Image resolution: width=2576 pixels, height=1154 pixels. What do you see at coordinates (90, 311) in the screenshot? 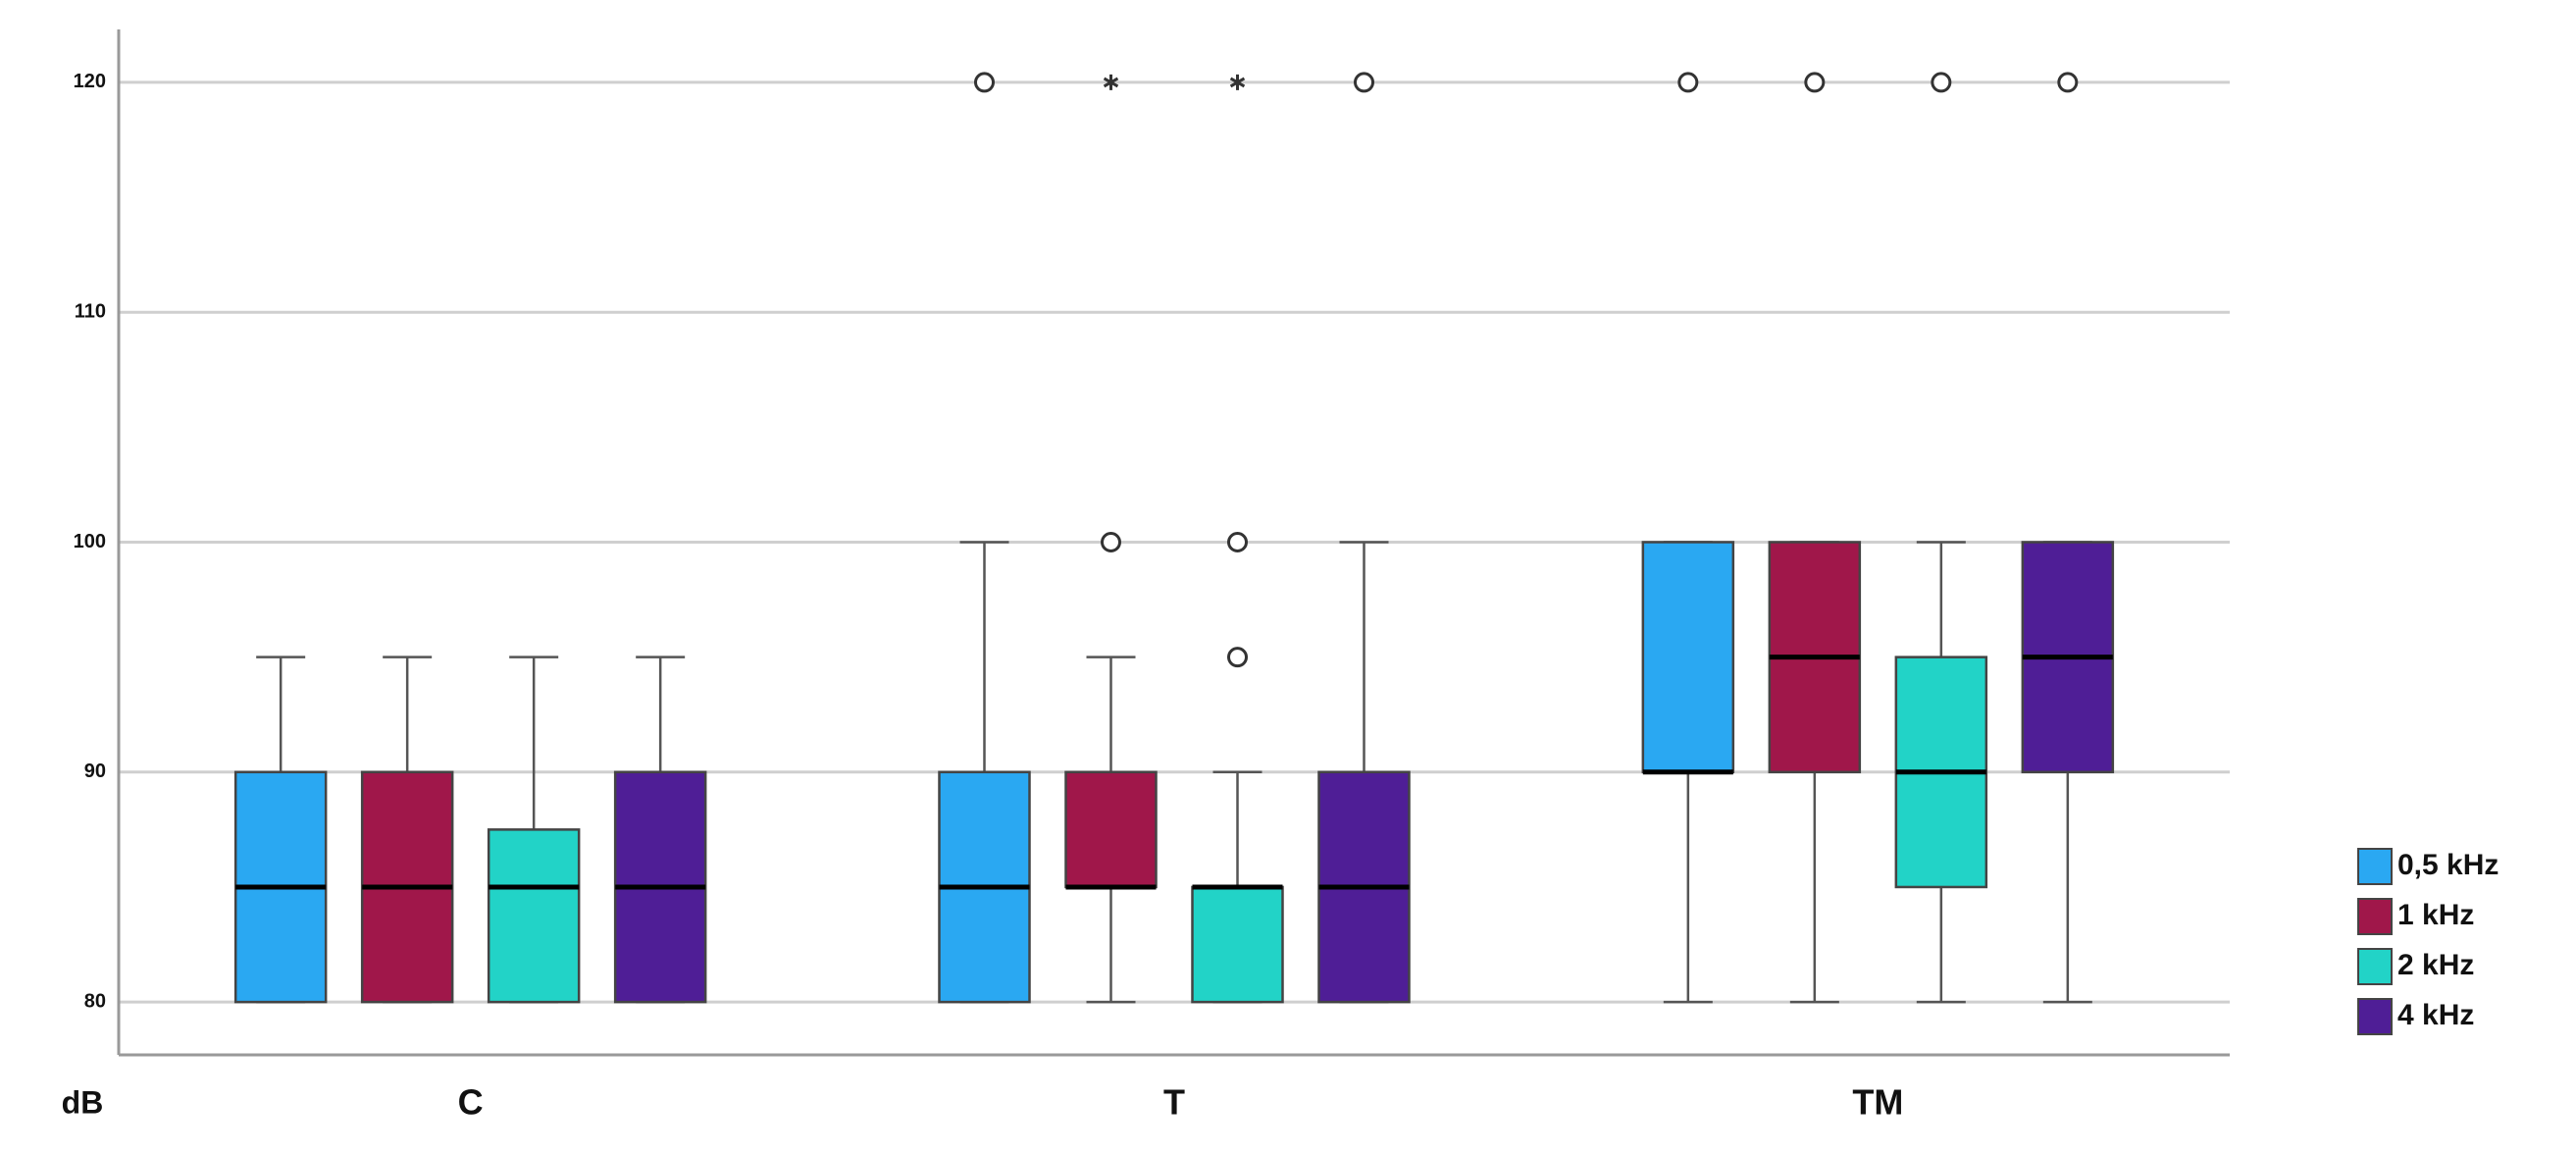
I see `y-tick-label: 110` at bounding box center [90, 311].